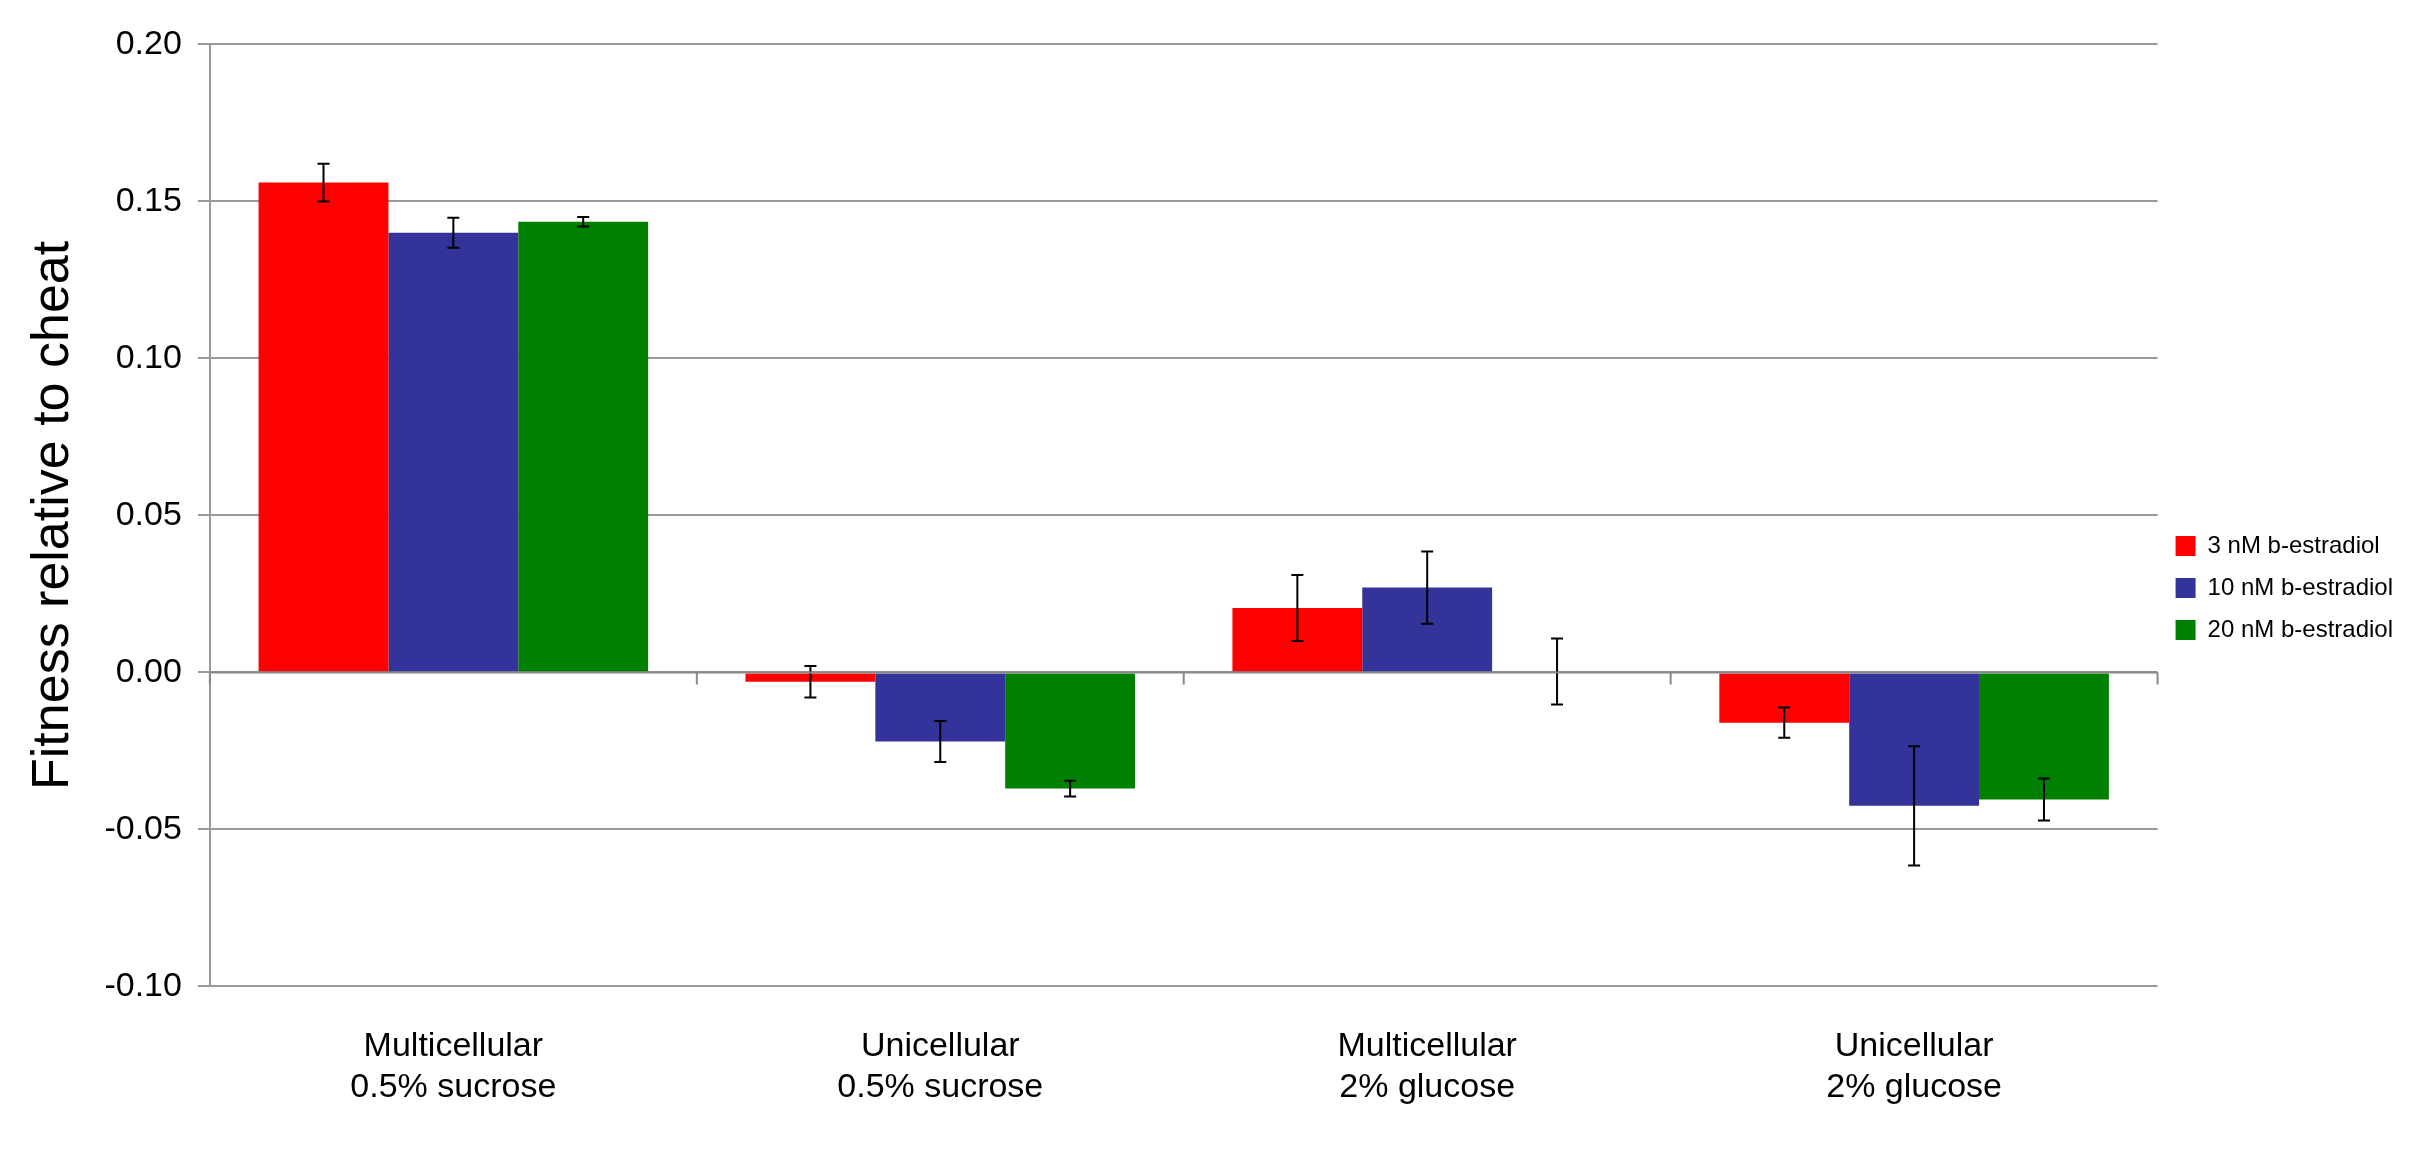 The image size is (2435, 1172). Describe the element at coordinates (148, 512) in the screenshot. I see `y-tick-label: 0.05` at that location.